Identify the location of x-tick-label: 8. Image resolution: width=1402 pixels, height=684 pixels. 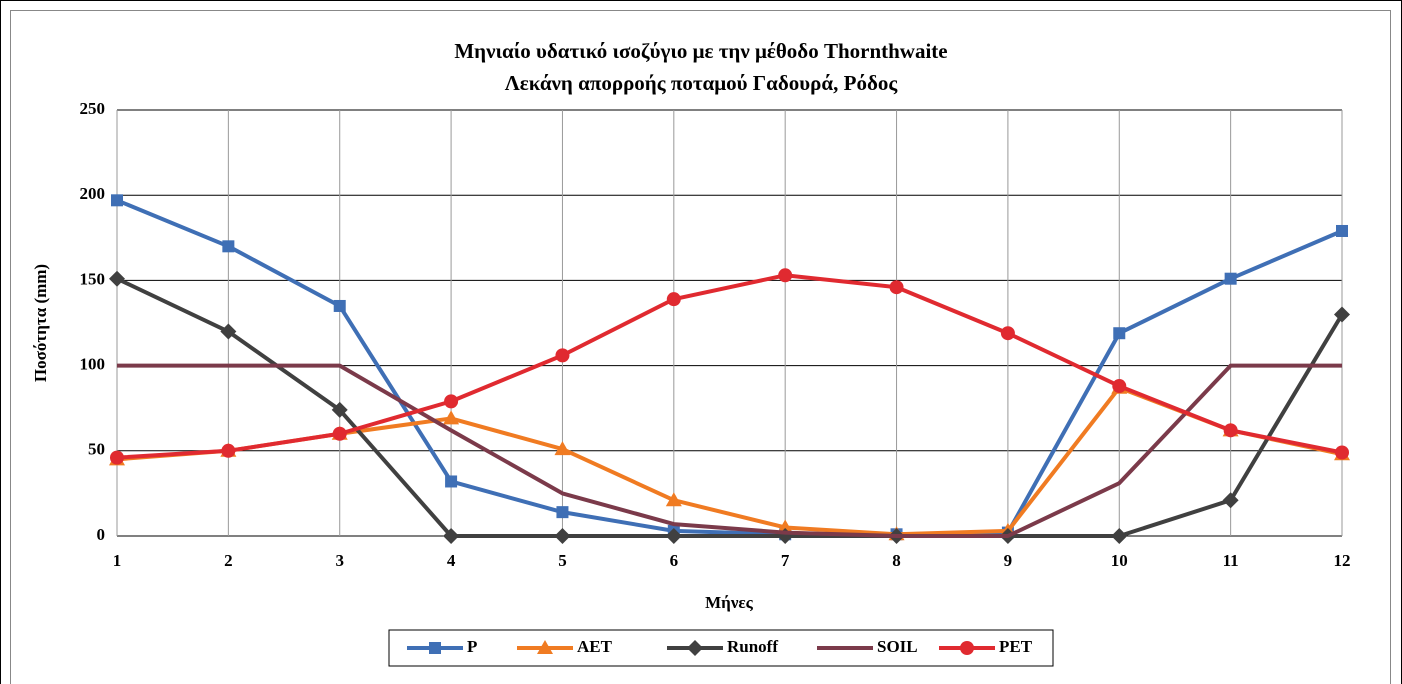
(896, 560).